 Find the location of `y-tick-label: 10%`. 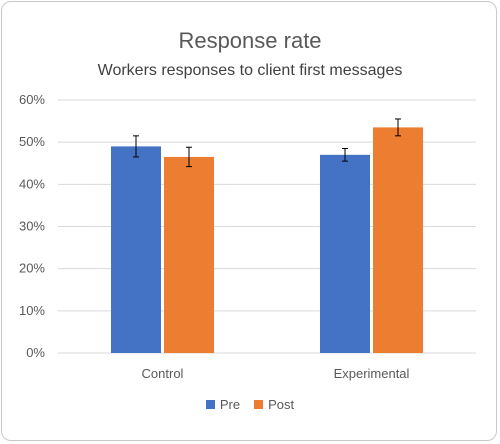

y-tick-label: 10% is located at coordinates (32, 310).